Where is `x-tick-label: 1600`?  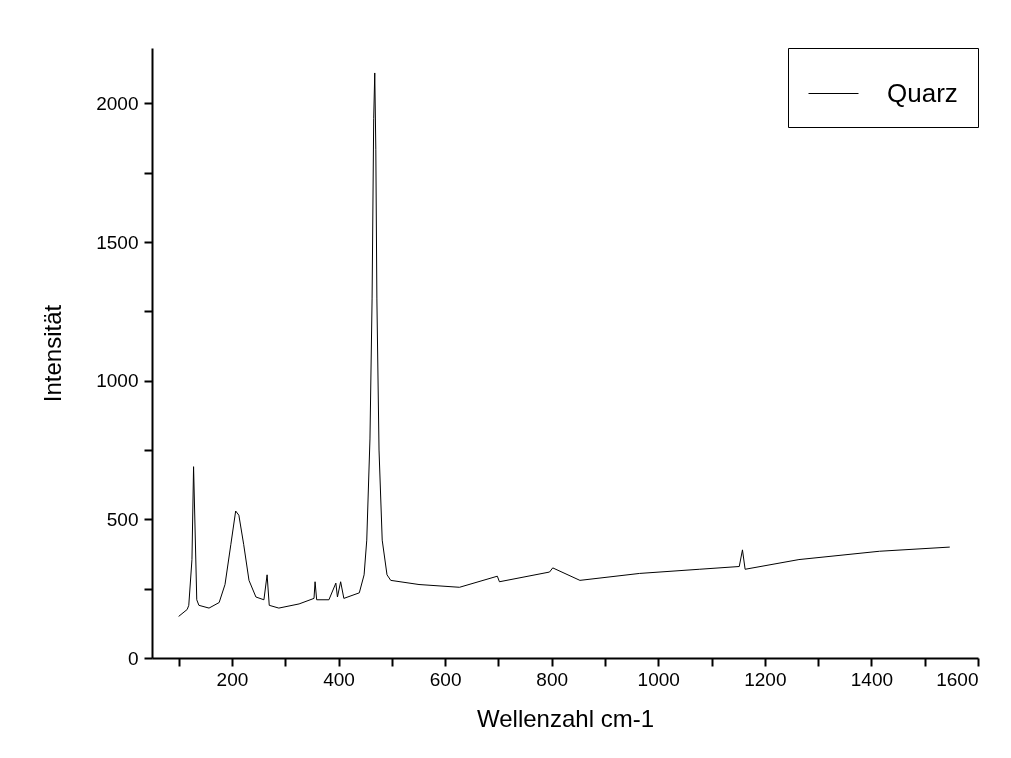 x-tick-label: 1600 is located at coordinates (957, 679).